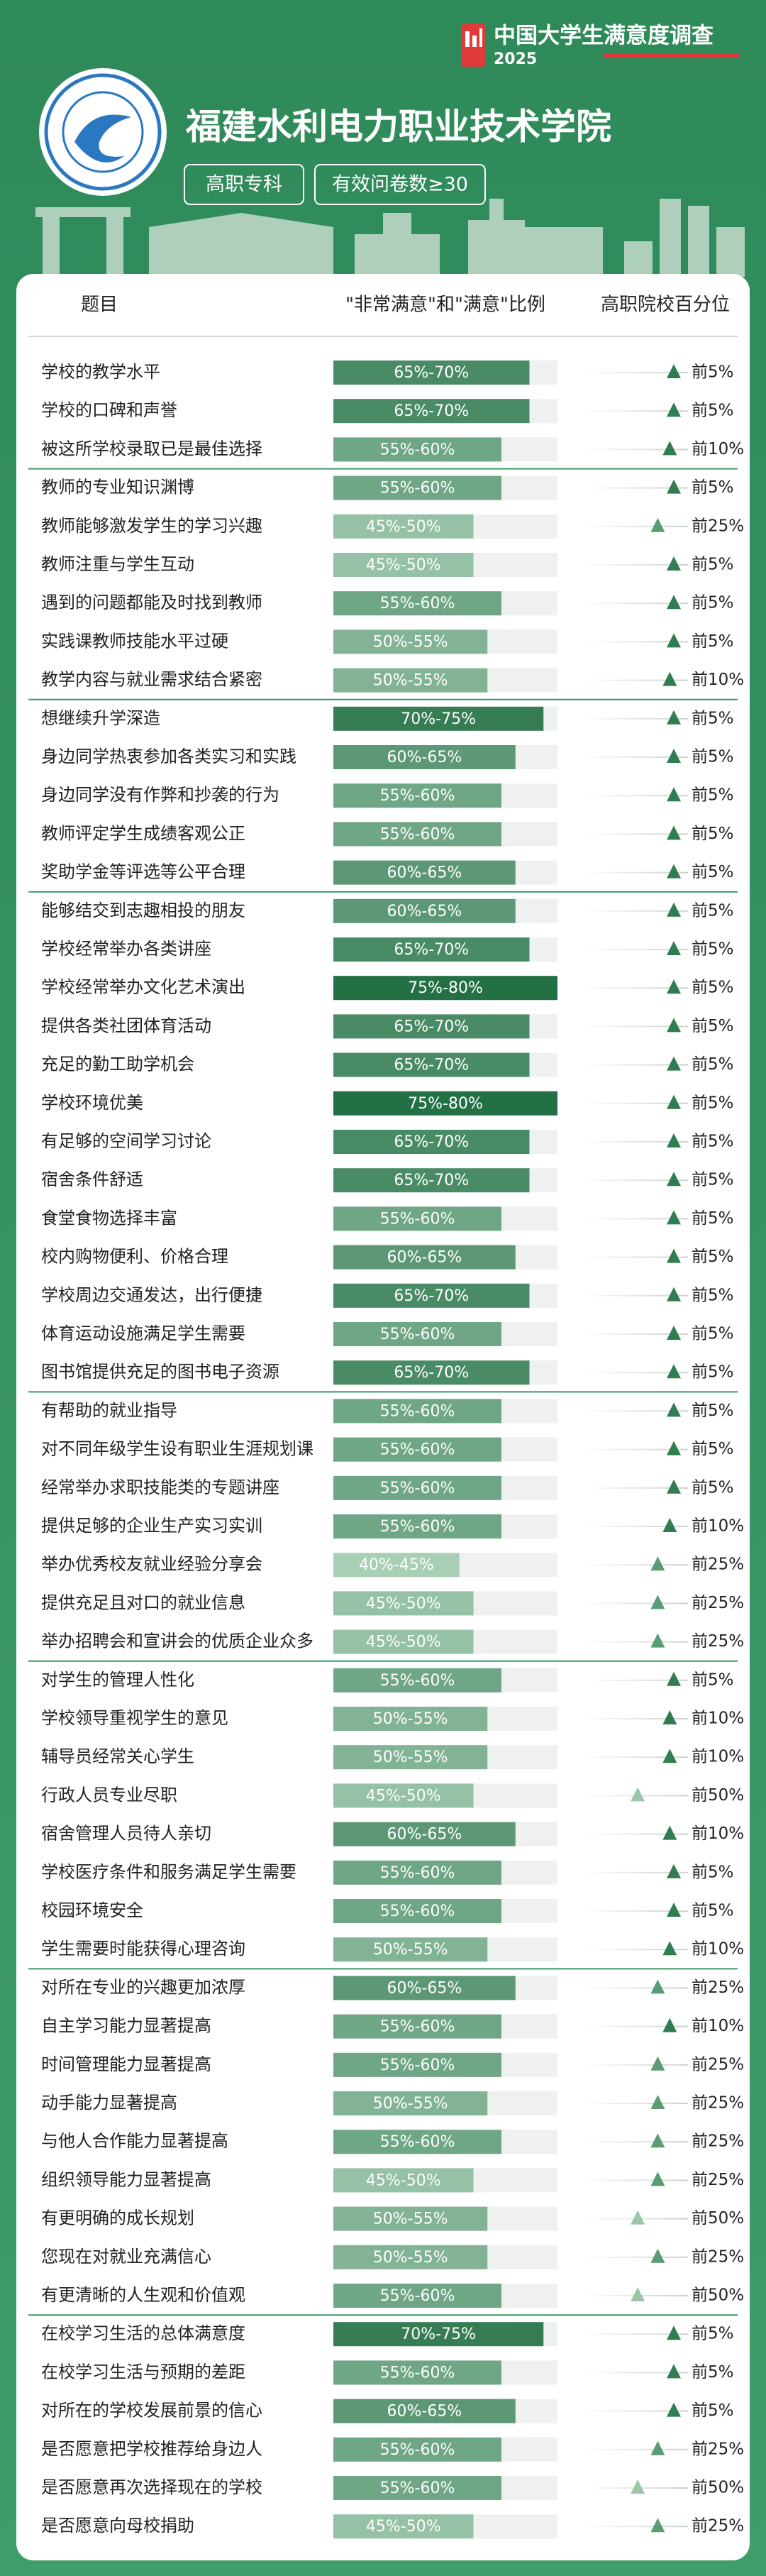  Describe the element at coordinates (134, 641) in the screenshot. I see `item-label: 实践课教师技能水平过硬` at that location.